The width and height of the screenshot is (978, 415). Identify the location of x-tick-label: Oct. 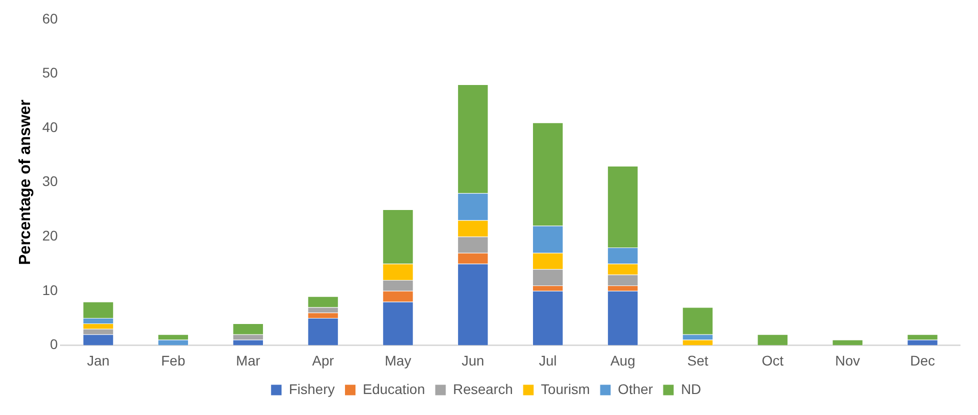
(773, 360).